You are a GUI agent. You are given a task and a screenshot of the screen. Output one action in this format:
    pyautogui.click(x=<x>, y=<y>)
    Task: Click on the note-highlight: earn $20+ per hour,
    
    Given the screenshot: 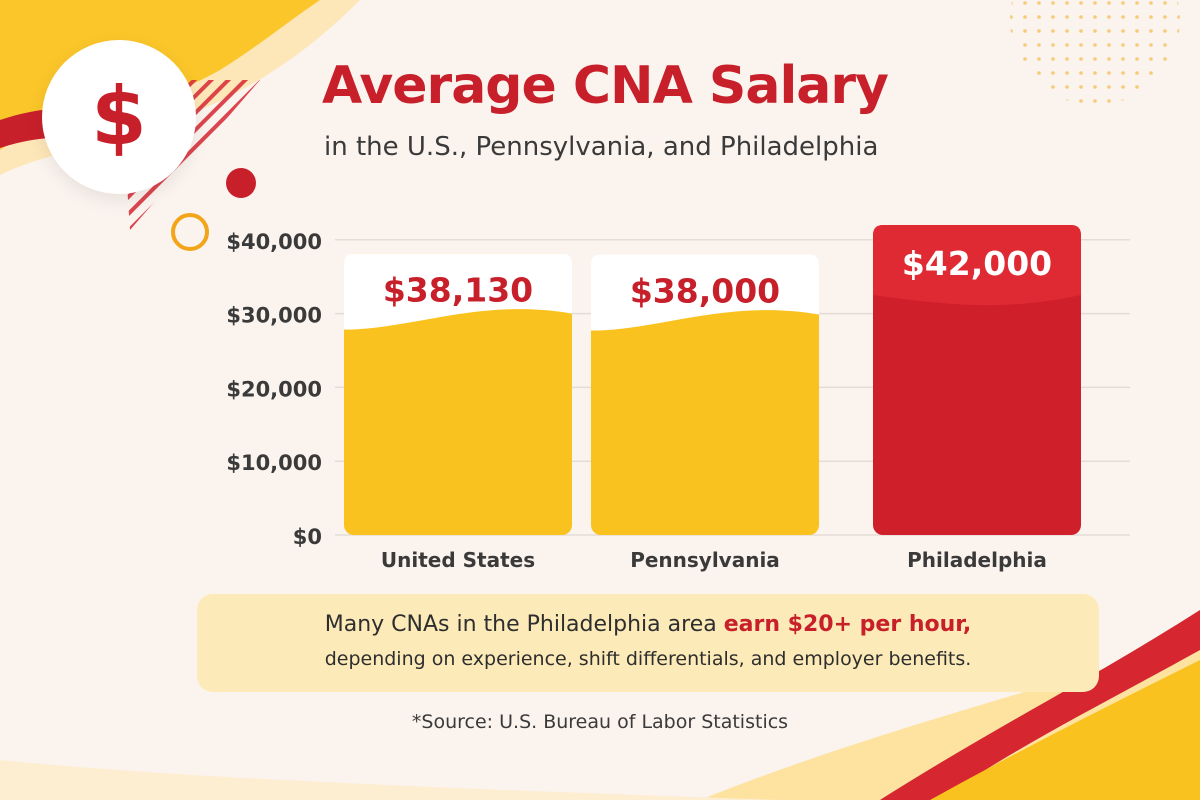 What is the action you would take?
    pyautogui.click(x=847, y=624)
    